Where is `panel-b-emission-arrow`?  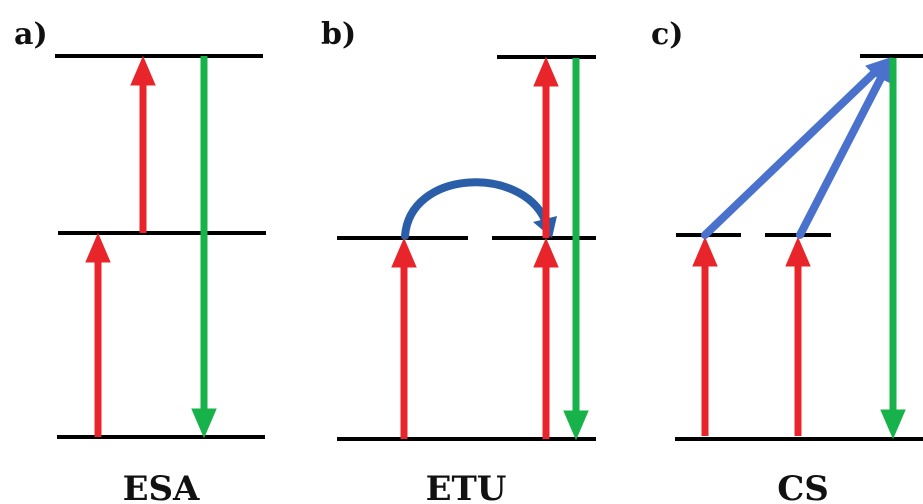
panel-b-emission-arrow is located at coordinates (576, 249).